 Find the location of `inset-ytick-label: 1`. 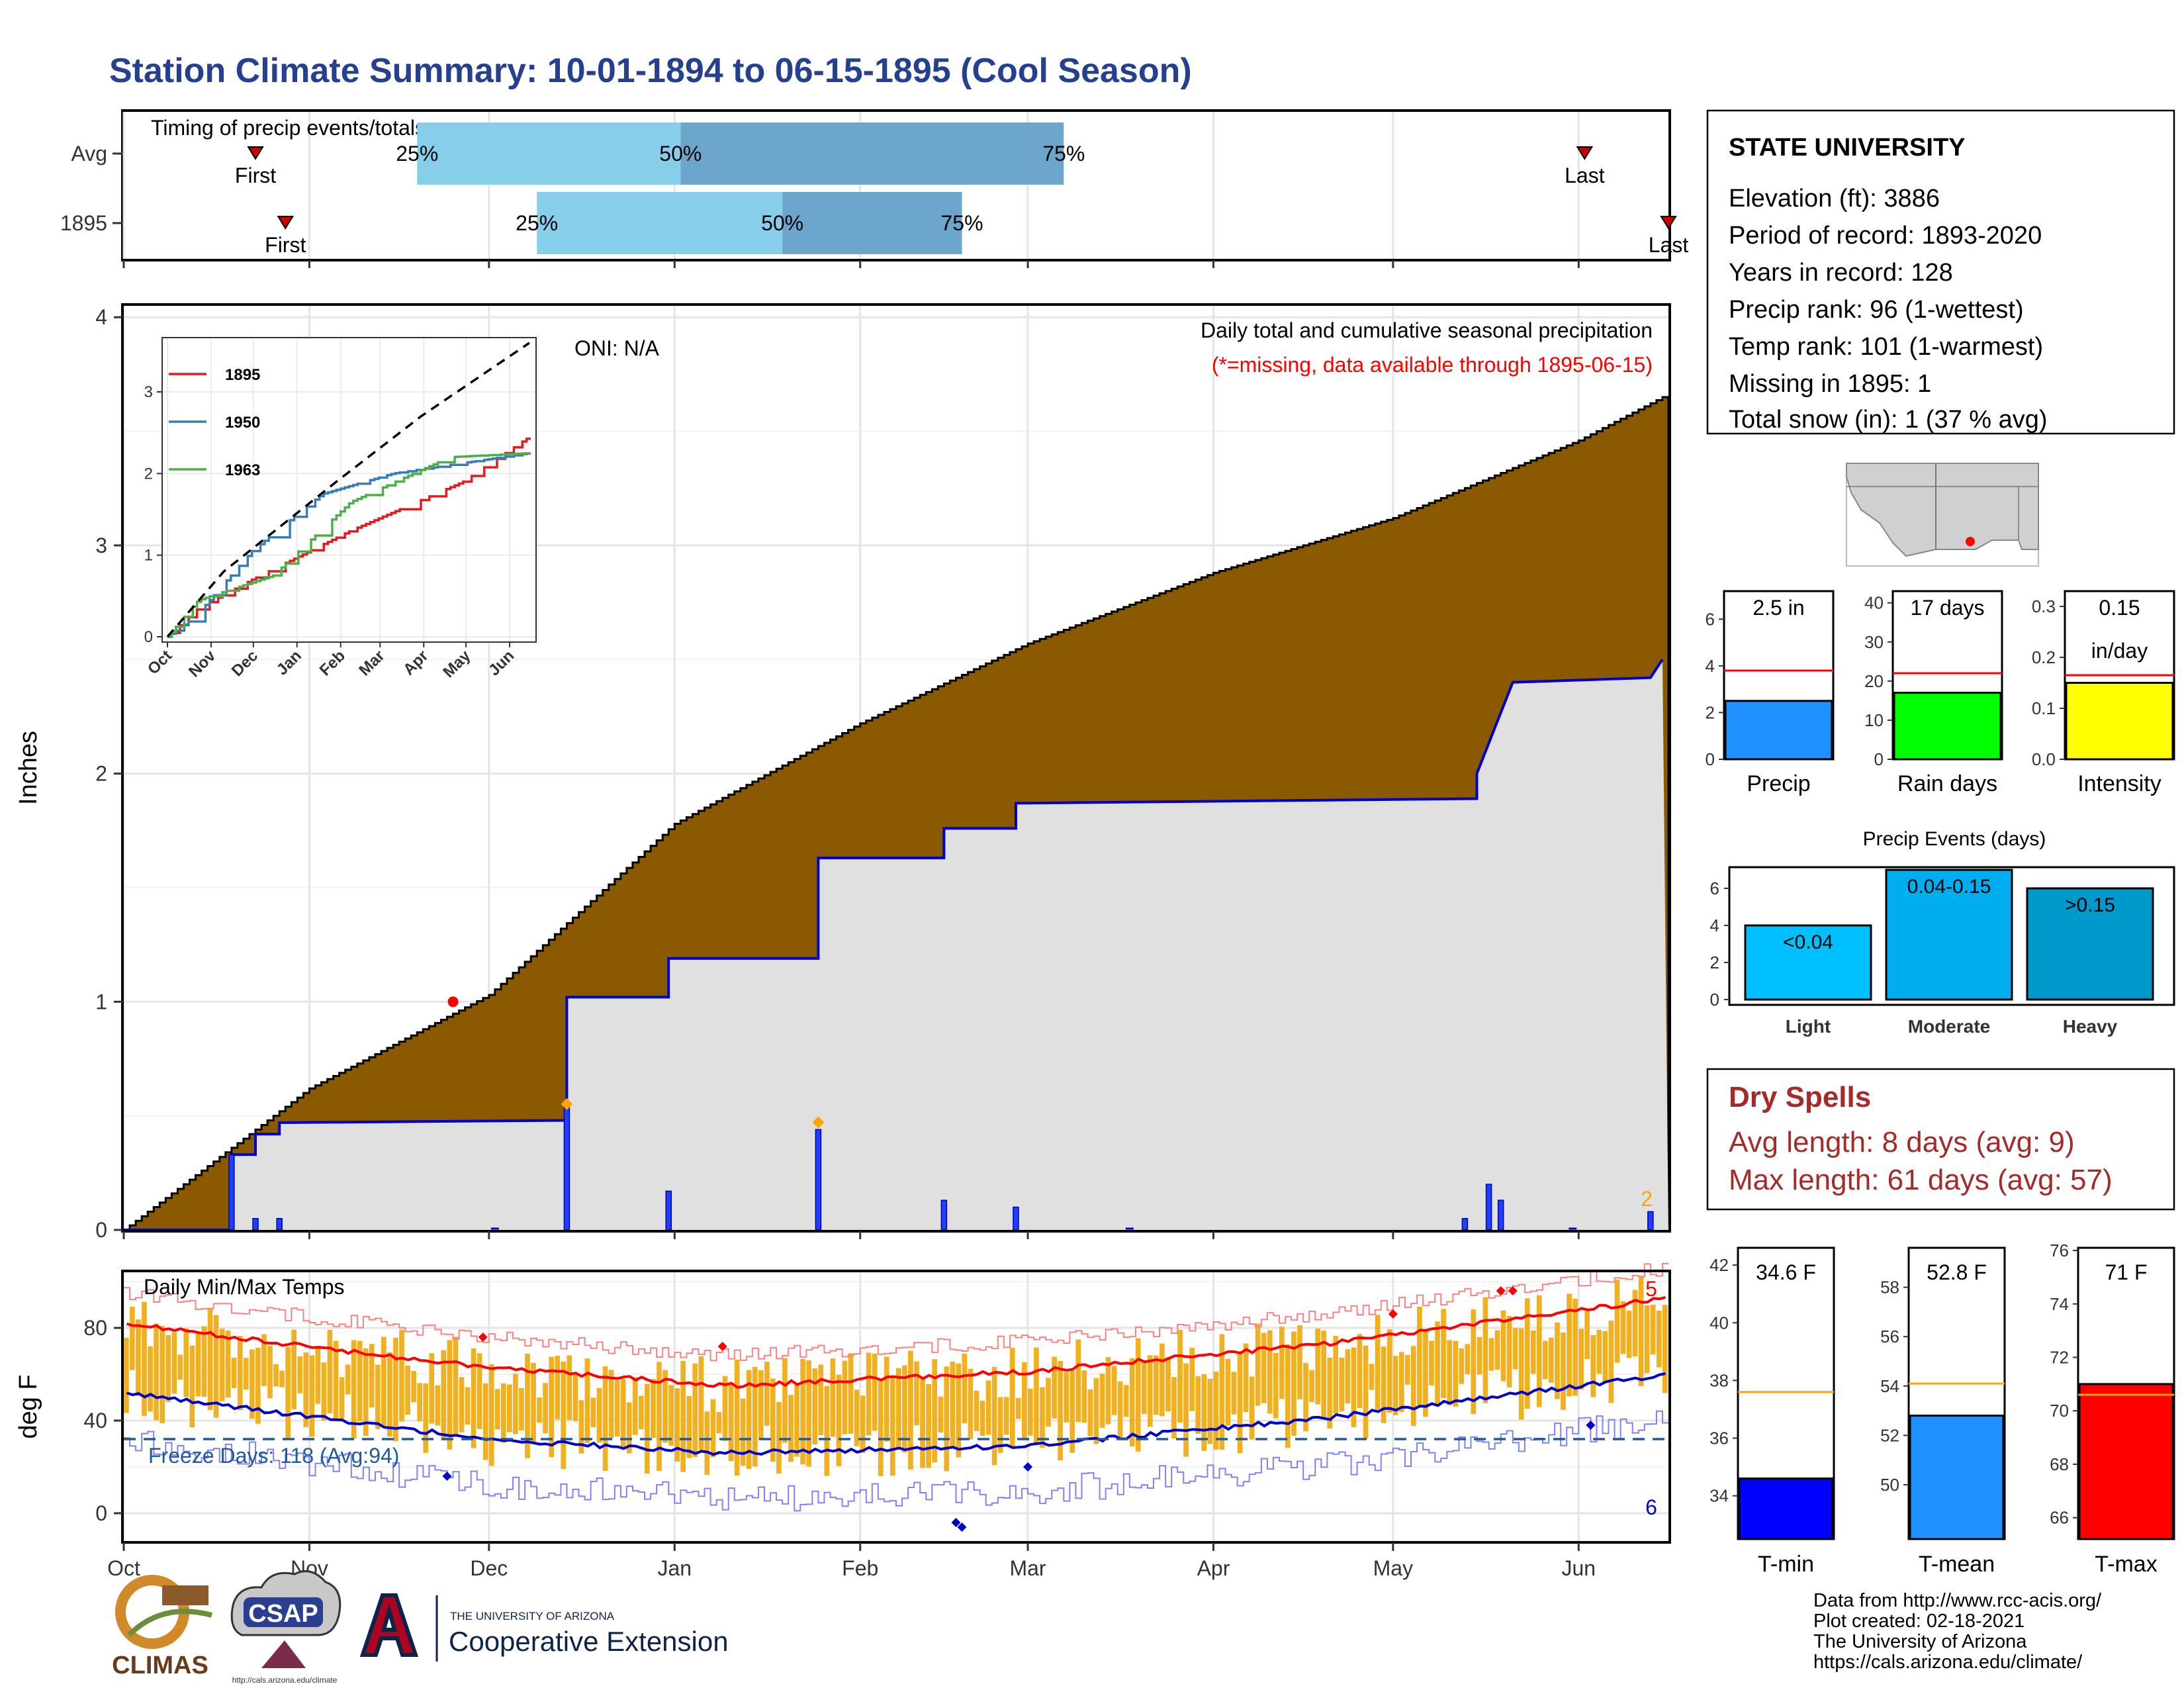

inset-ytick-label: 1 is located at coordinates (148, 556).